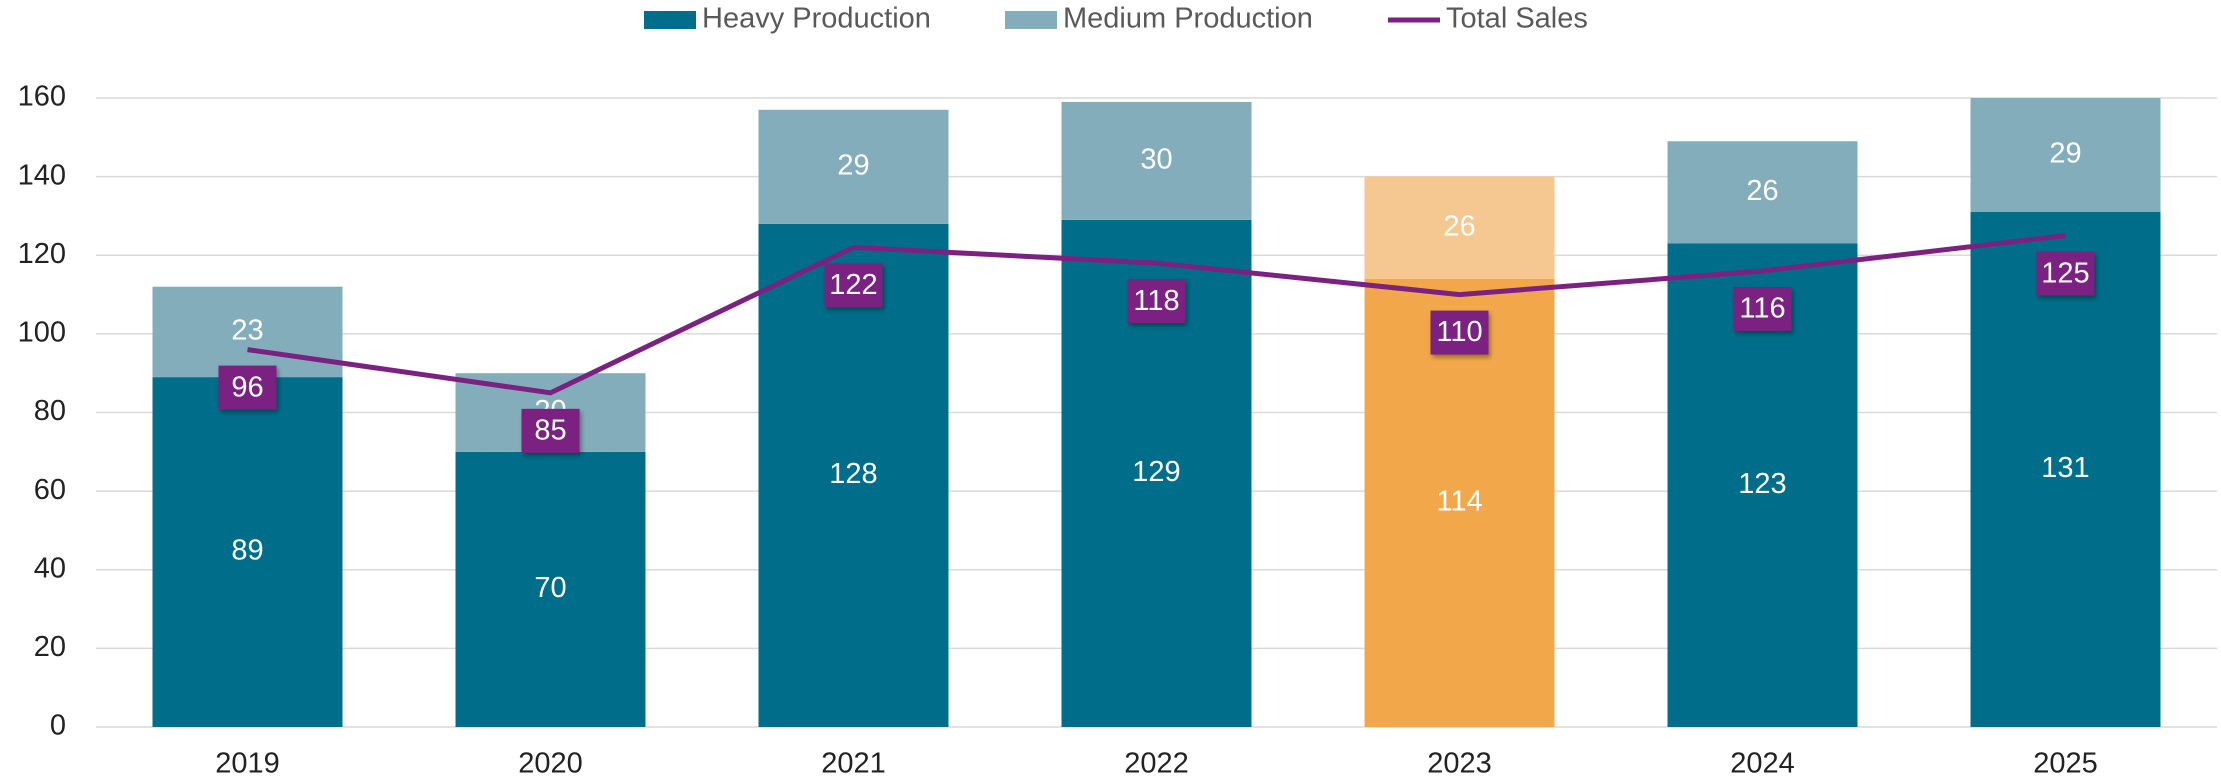 The height and width of the screenshot is (781, 2221). Describe the element at coordinates (1156, 472) in the screenshot. I see `data-label: 129` at that location.